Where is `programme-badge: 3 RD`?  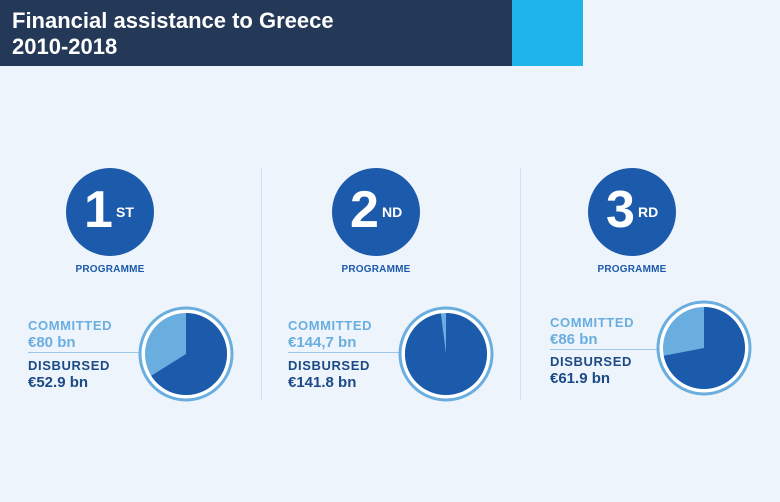 programme-badge: 3 RD is located at coordinates (632, 212).